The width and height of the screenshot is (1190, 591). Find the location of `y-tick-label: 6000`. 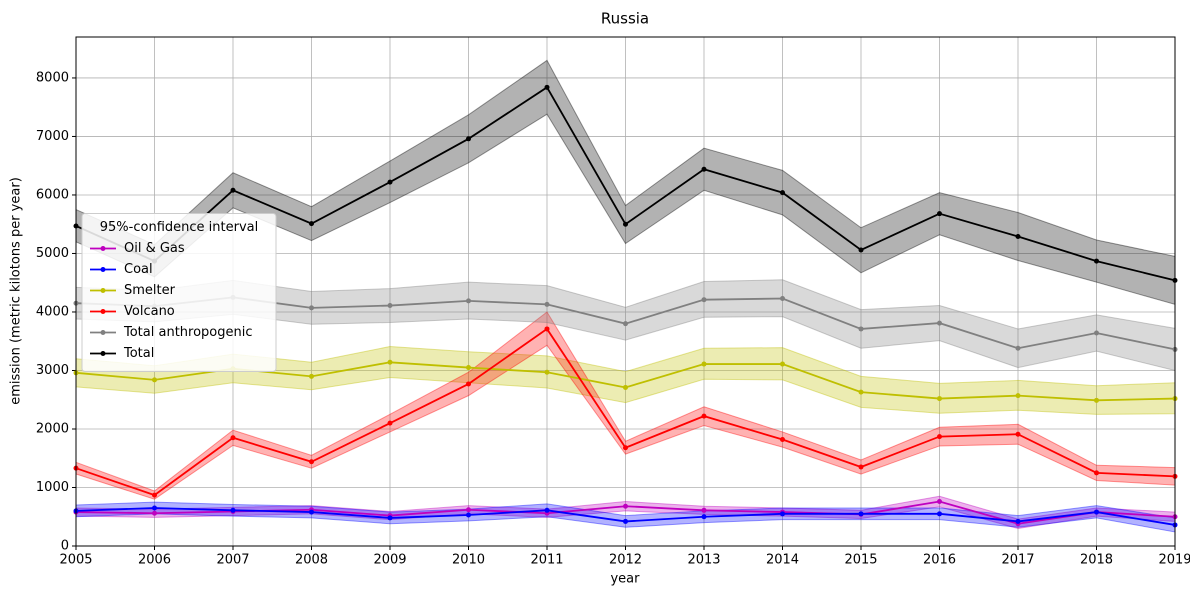

y-tick-label: 6000 is located at coordinates (52, 194).